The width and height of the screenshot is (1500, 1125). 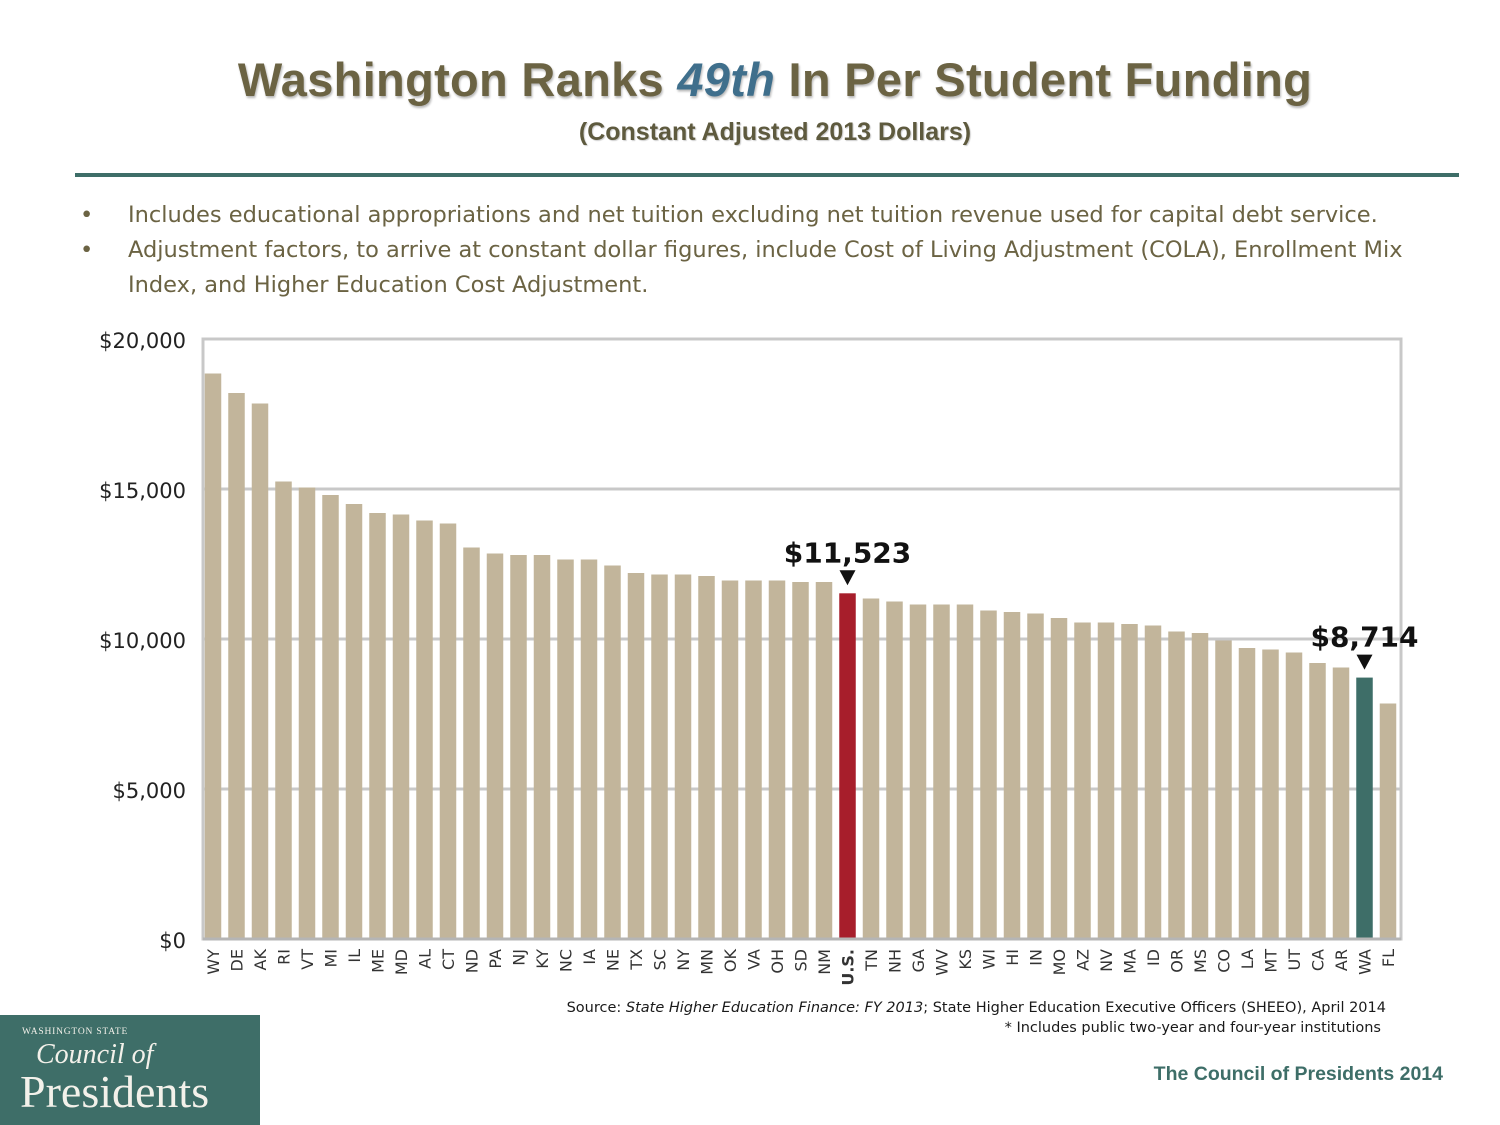 I want to click on bar-pa, so click(x=495, y=746).